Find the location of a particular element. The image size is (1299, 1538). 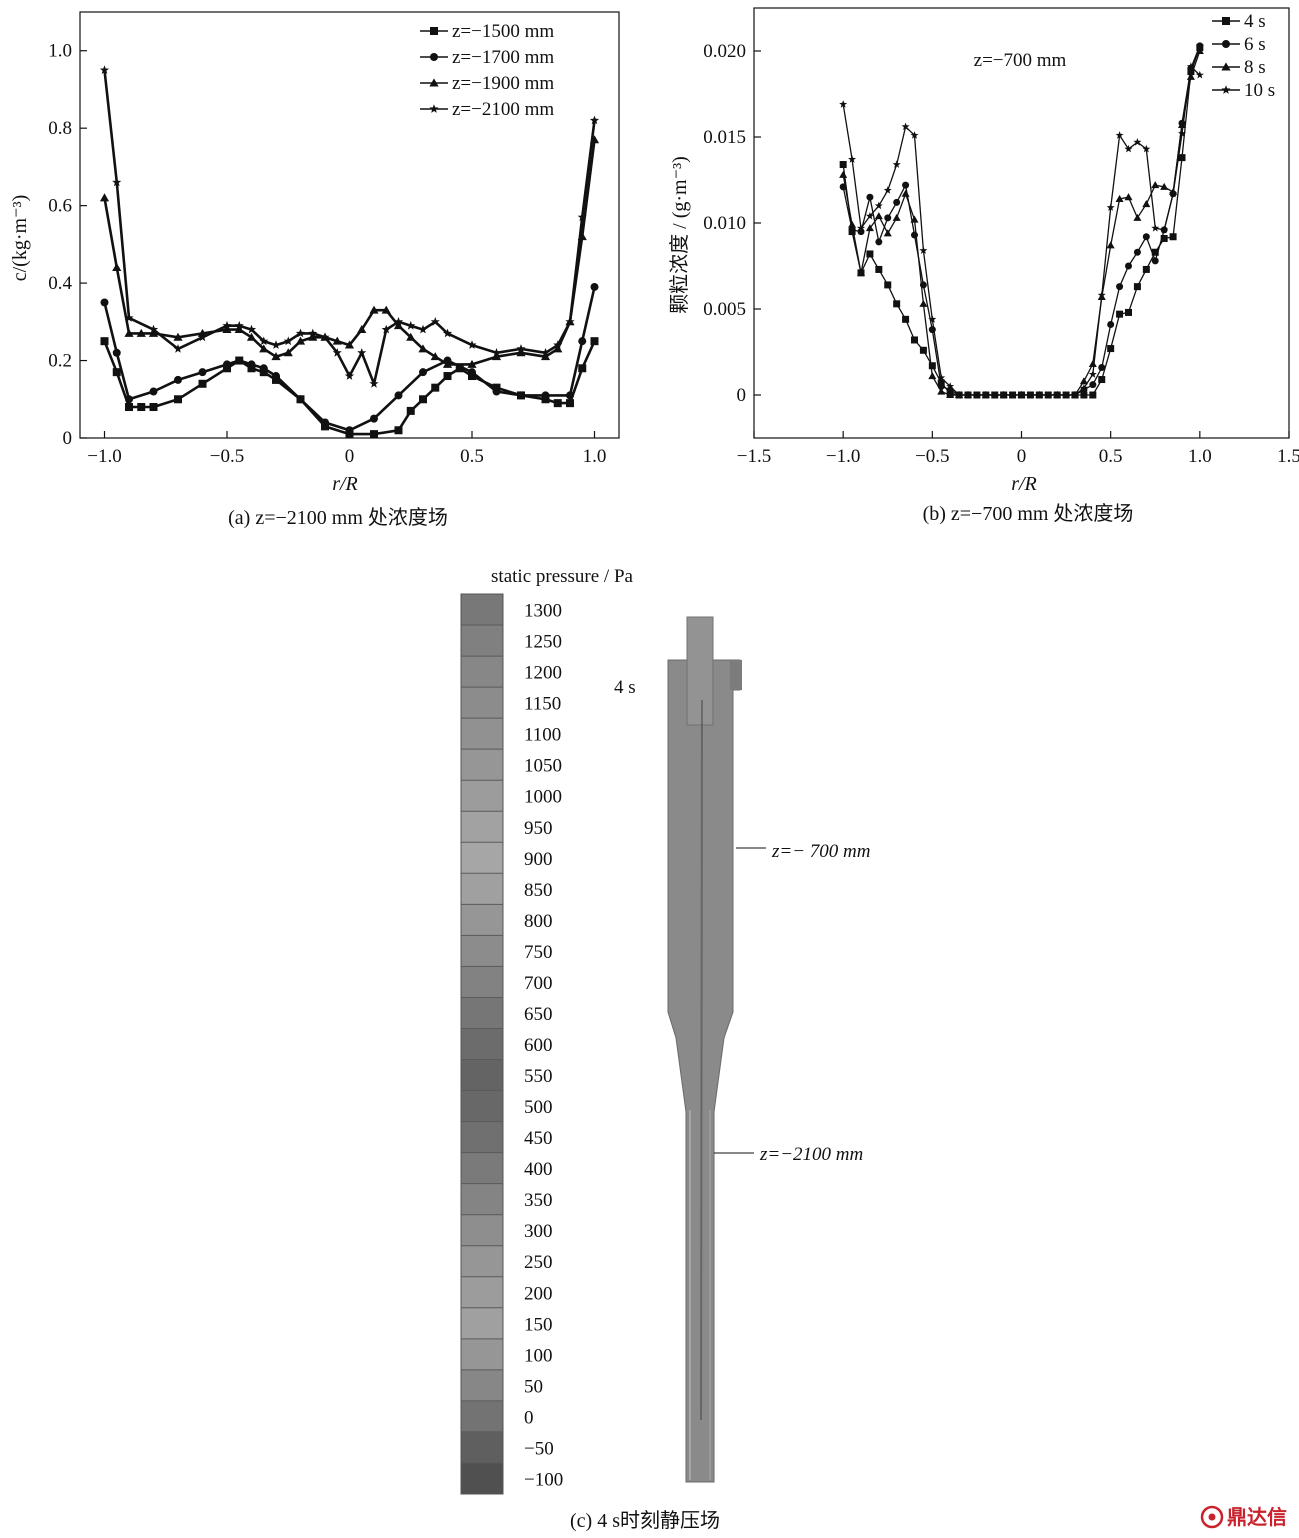

chart-c-caption: (c) 4 s时刻静压场 is located at coordinates (645, 1520).